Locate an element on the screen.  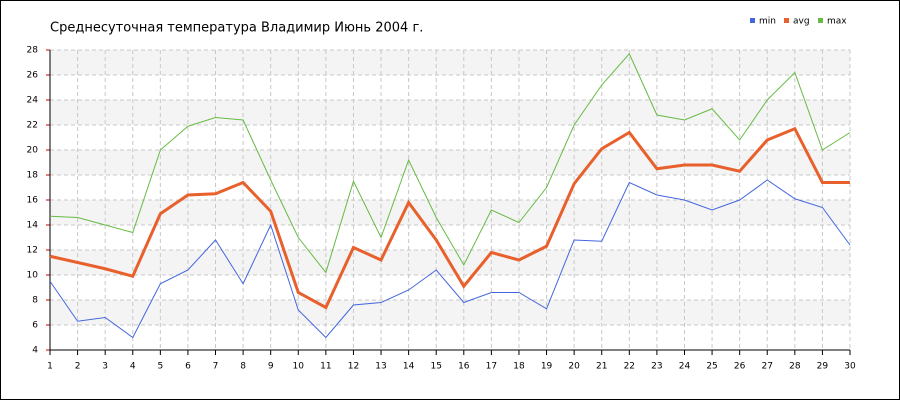
x-tick-label: 23 is located at coordinates (656, 367).